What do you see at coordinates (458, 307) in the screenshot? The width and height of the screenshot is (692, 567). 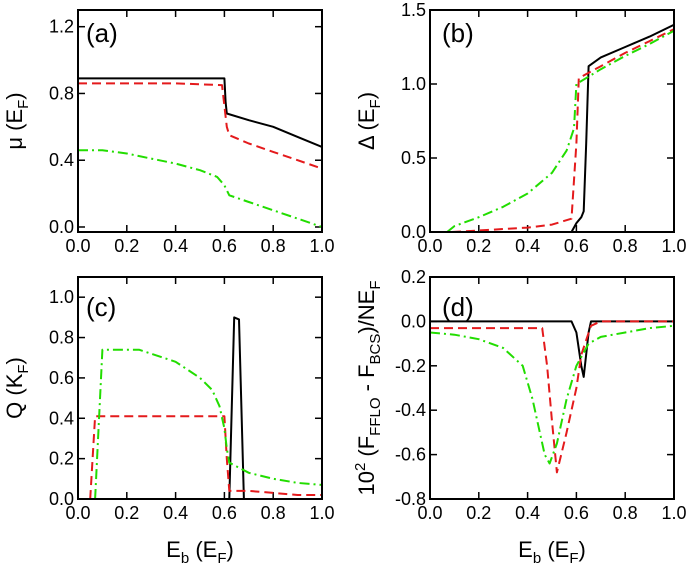 I see `panel-d-label: (d)` at bounding box center [458, 307].